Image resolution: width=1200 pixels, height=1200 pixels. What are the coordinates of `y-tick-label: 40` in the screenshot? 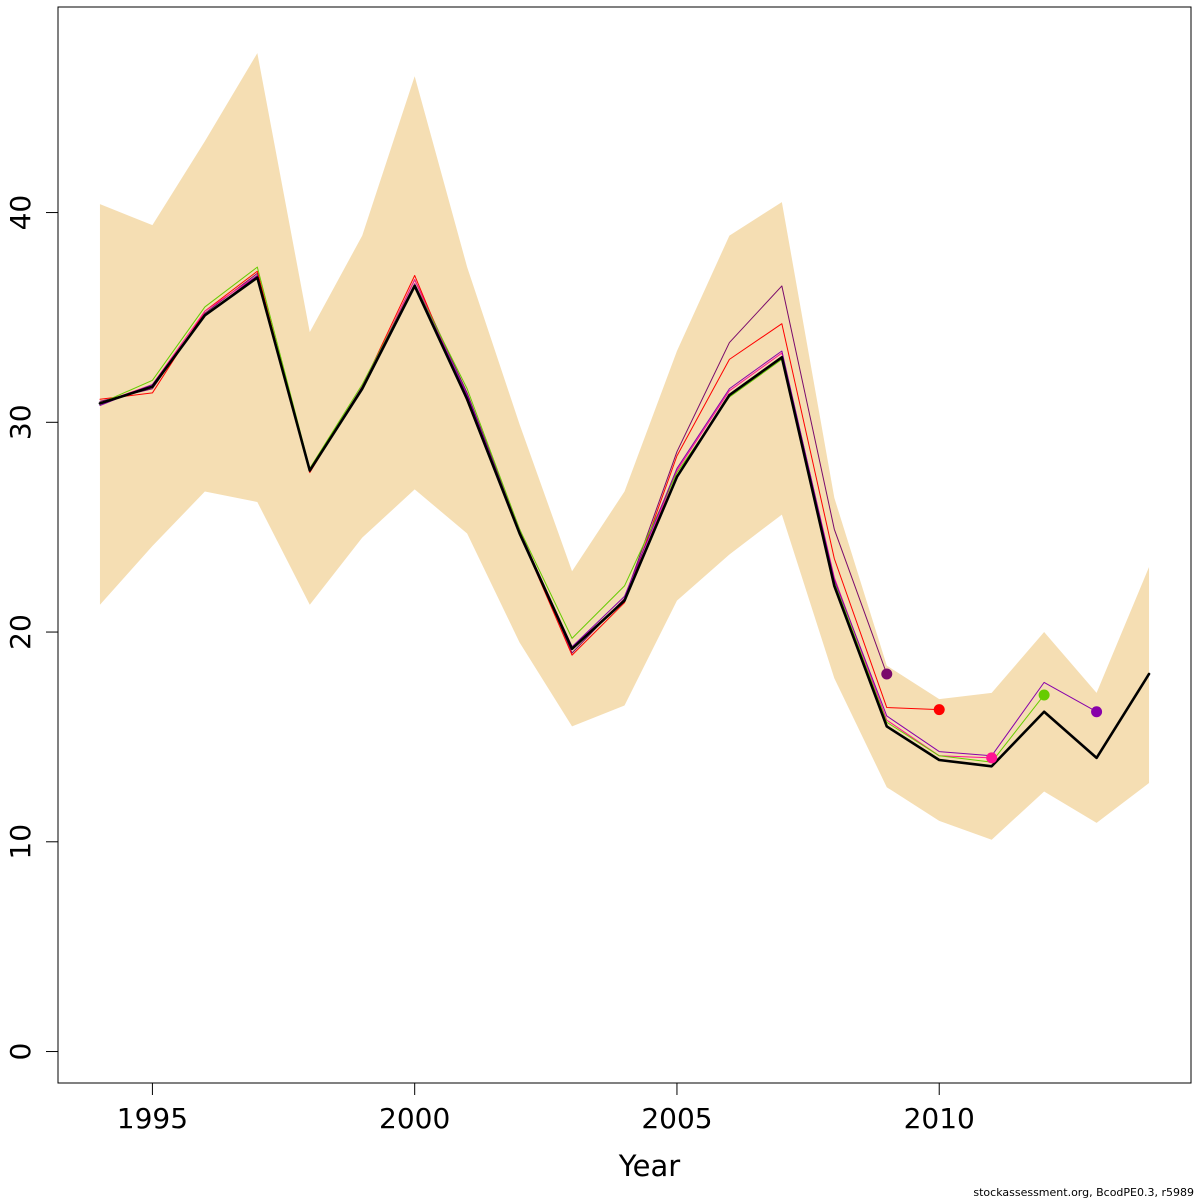 It's located at (20, 213).